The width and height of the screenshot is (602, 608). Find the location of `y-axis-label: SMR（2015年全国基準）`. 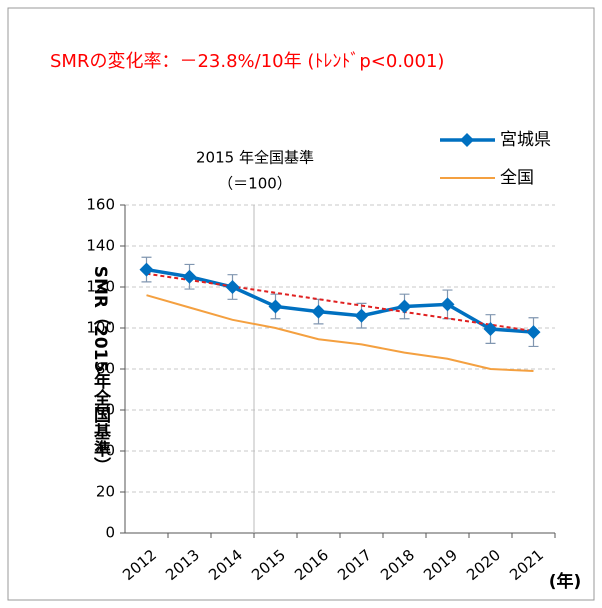

y-axis-label: SMR（2015年全国基準） is located at coordinates (101, 370).